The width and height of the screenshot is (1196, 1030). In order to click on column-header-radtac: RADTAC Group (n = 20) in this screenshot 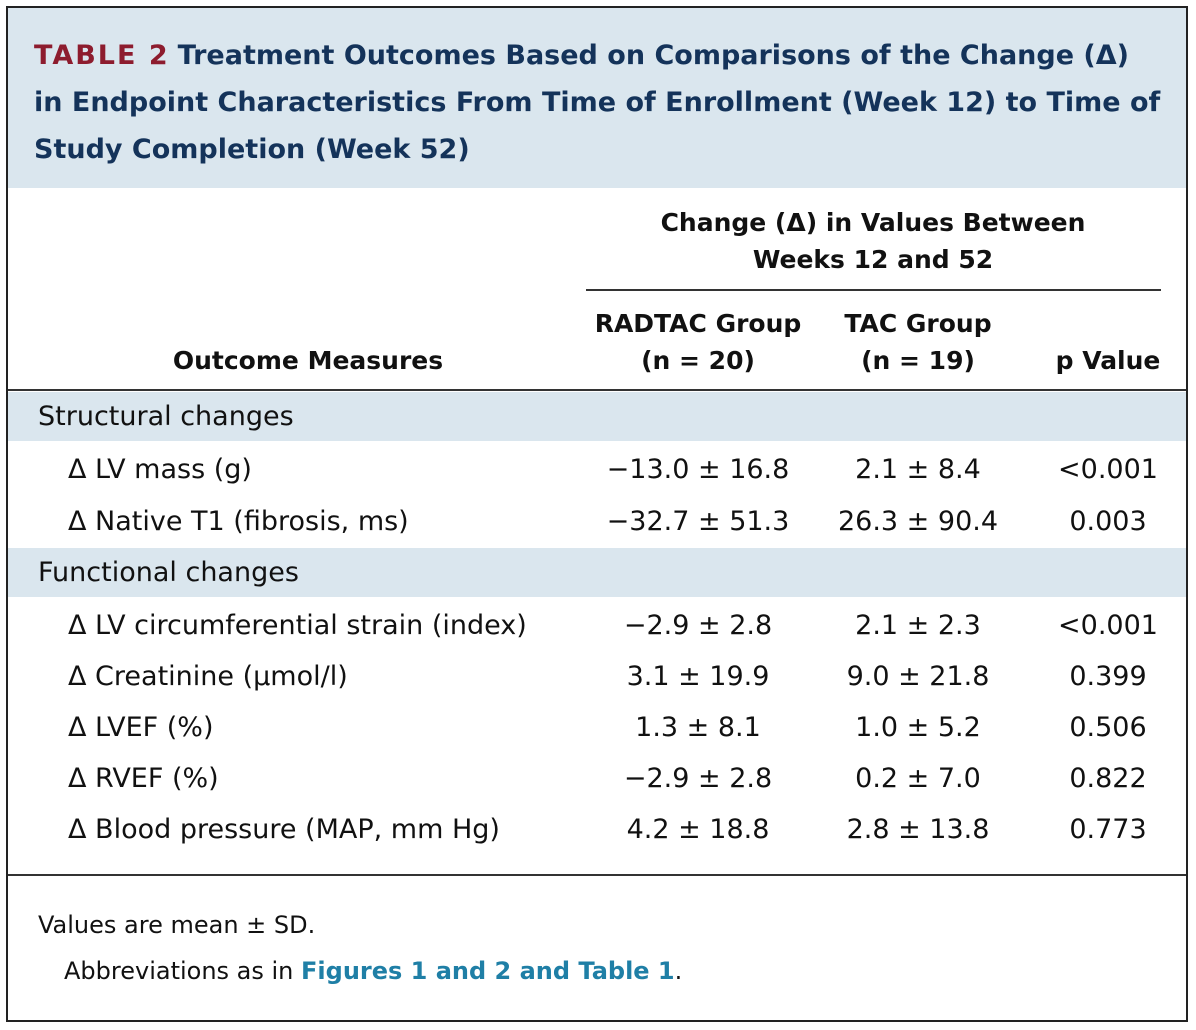, I will do `click(698, 342)`.